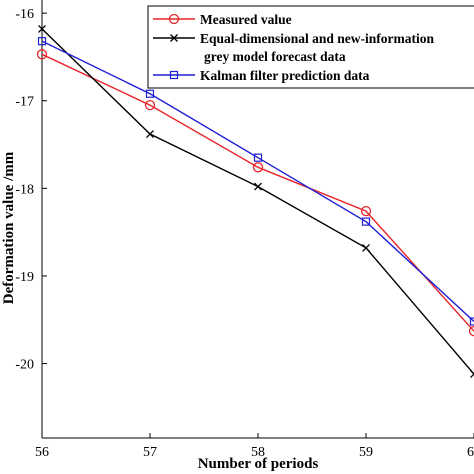 The height and width of the screenshot is (474, 474). Describe the element at coordinates (24, 102) in the screenshot. I see `y-tick-label: -17` at that location.